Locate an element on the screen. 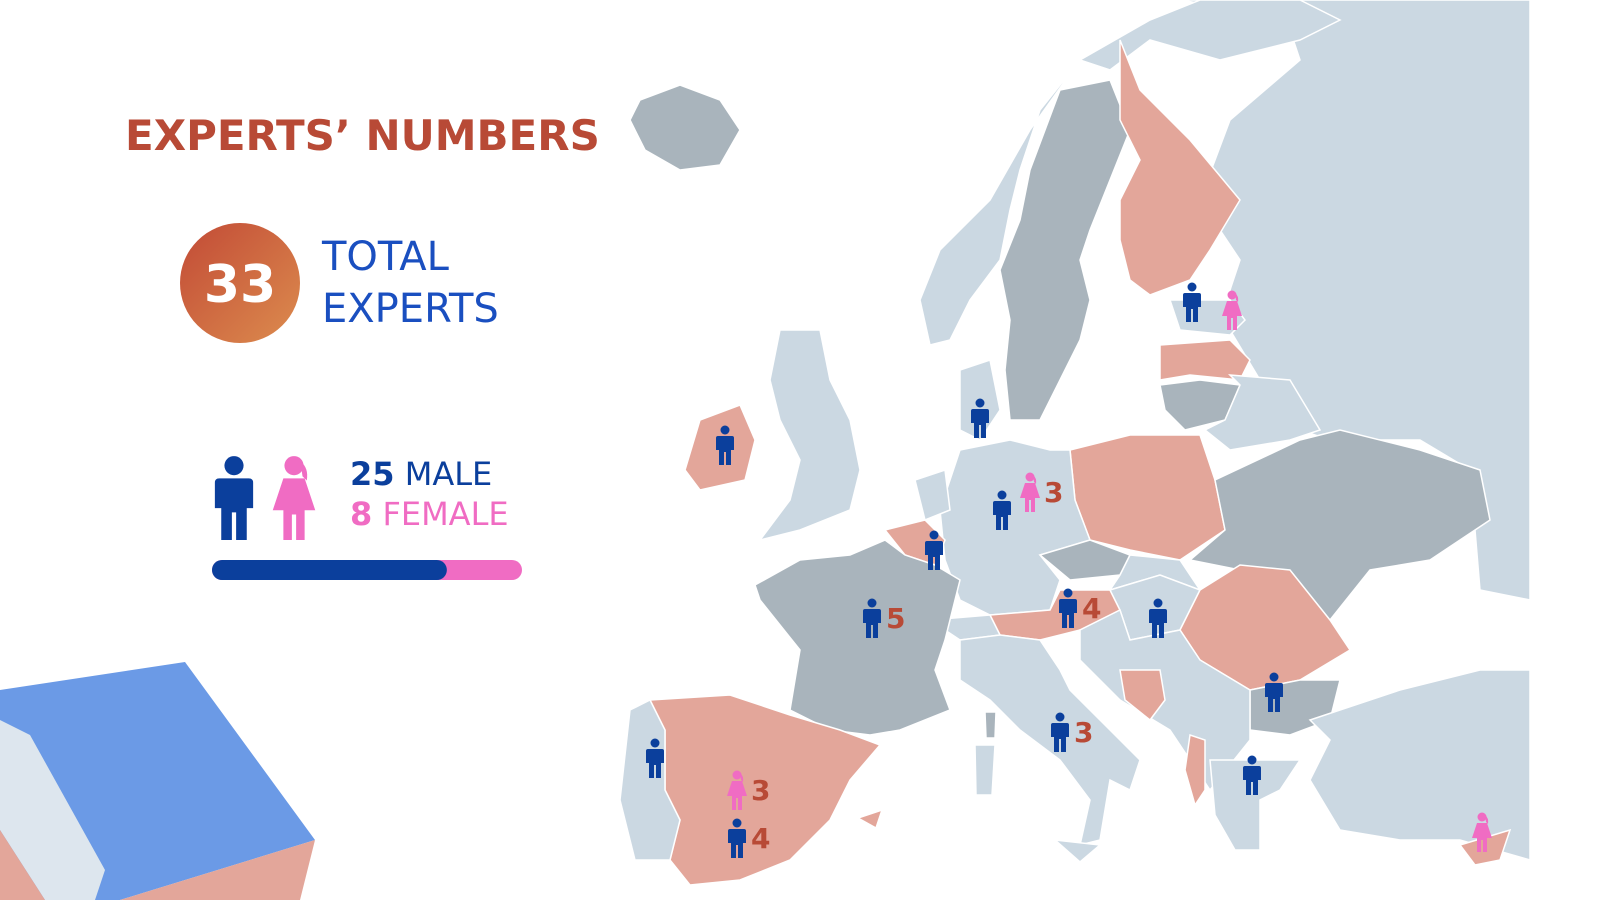  netherlands is located at coordinates (932, 495).